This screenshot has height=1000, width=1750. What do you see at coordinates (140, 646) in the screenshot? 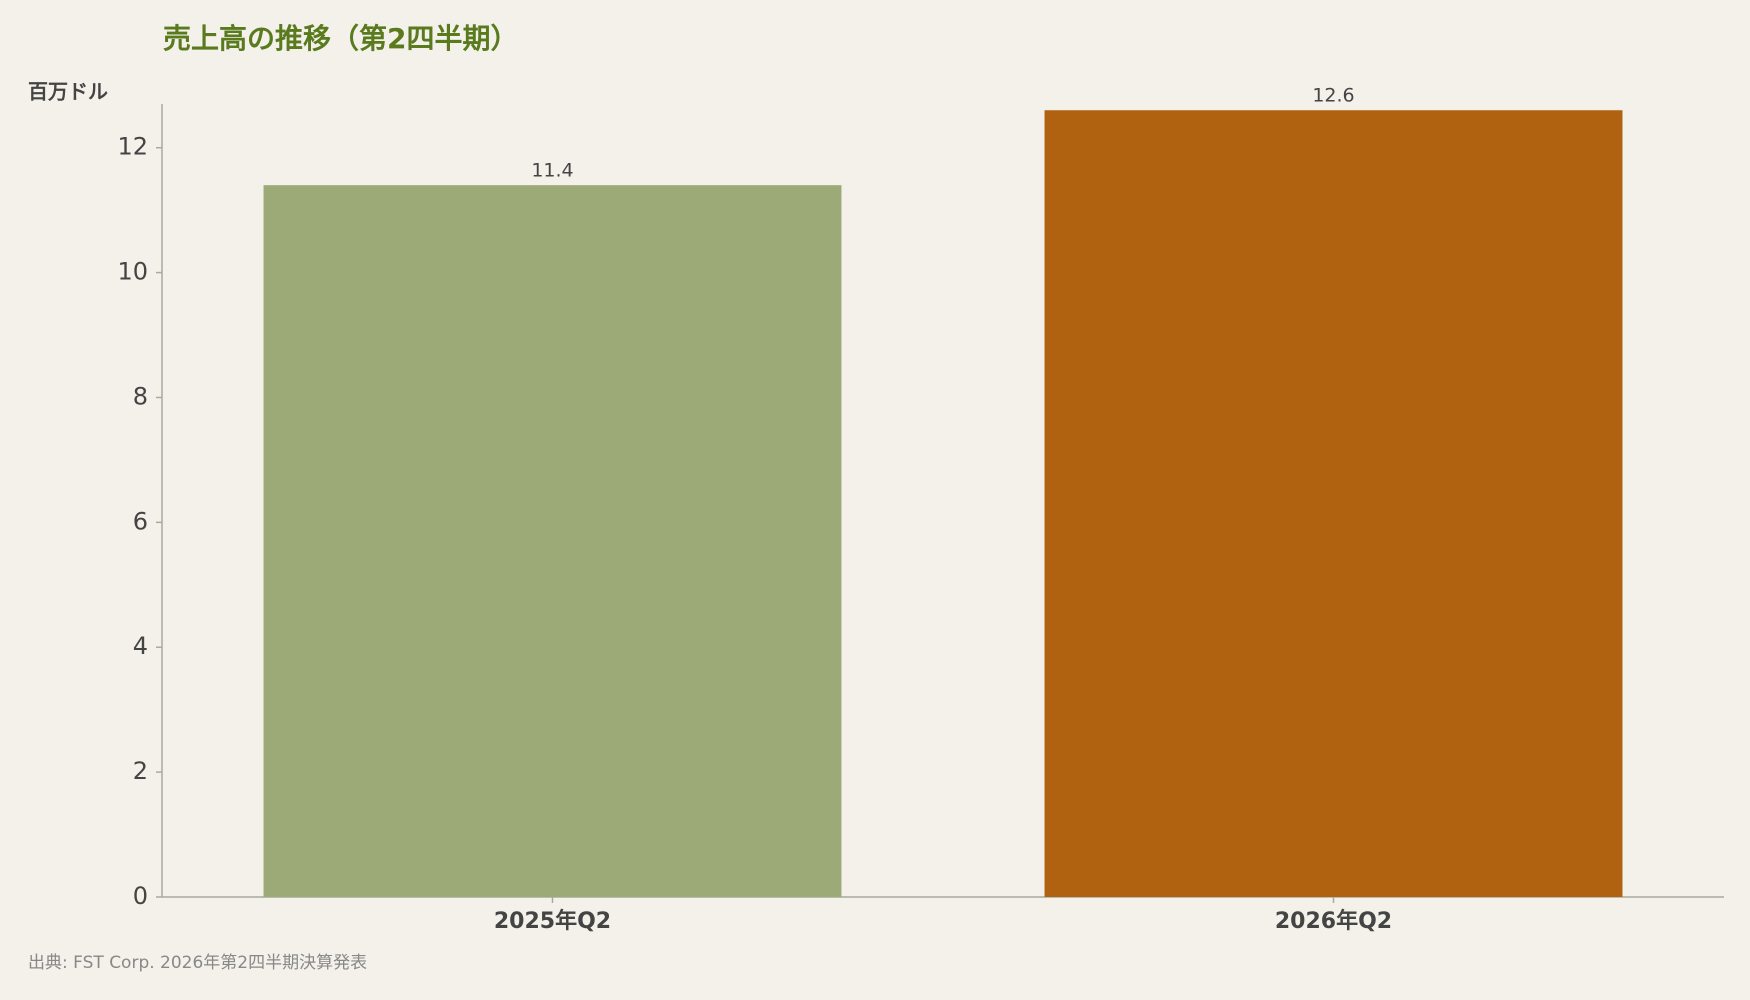
I see `y-tick-label: 4` at bounding box center [140, 646].